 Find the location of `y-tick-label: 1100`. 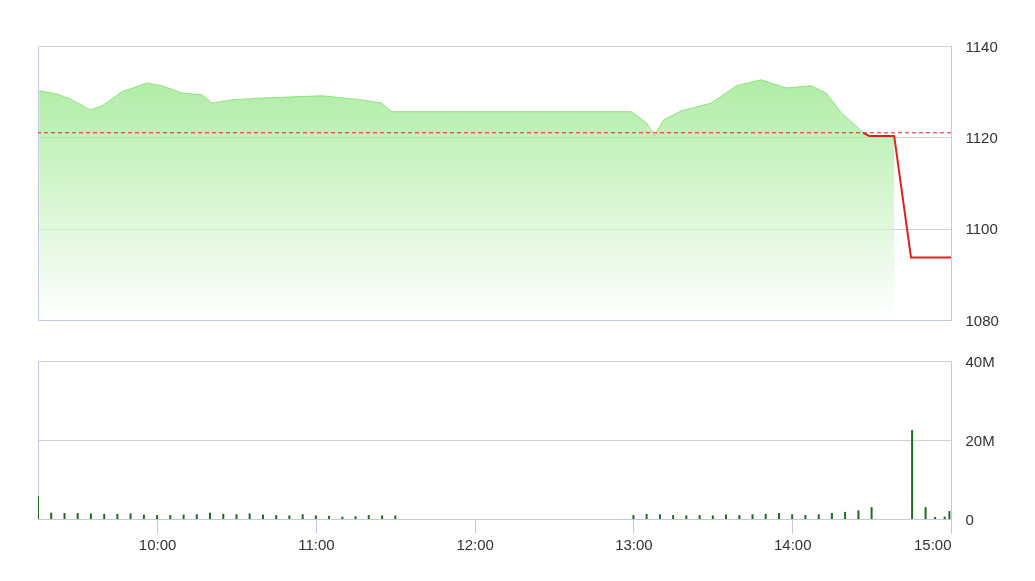

y-tick-label: 1100 is located at coordinates (981, 229).